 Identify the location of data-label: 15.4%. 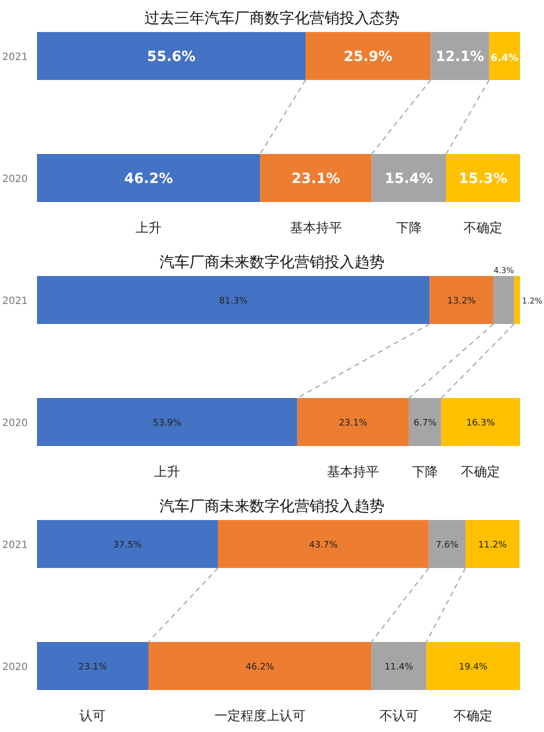
(409, 179).